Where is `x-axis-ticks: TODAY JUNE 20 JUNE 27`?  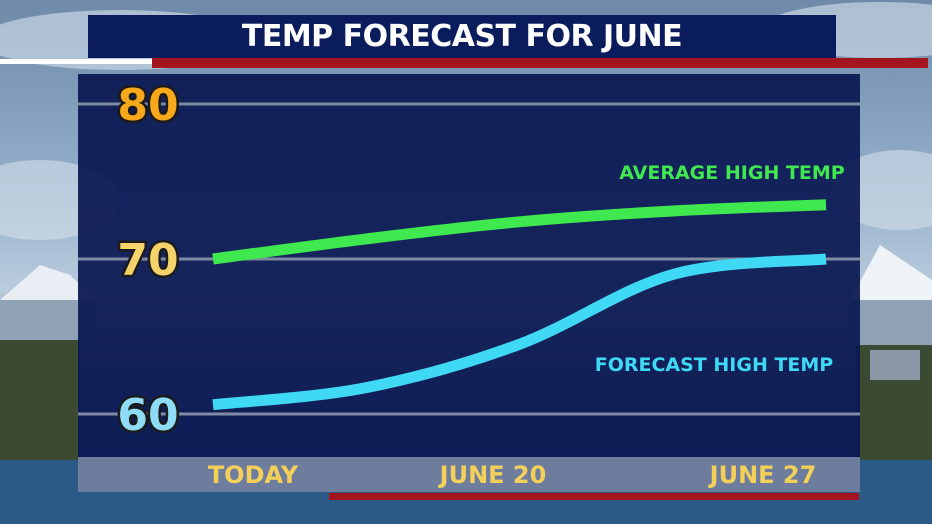 x-axis-ticks: TODAY JUNE 20 JUNE 27 is located at coordinates (512, 475).